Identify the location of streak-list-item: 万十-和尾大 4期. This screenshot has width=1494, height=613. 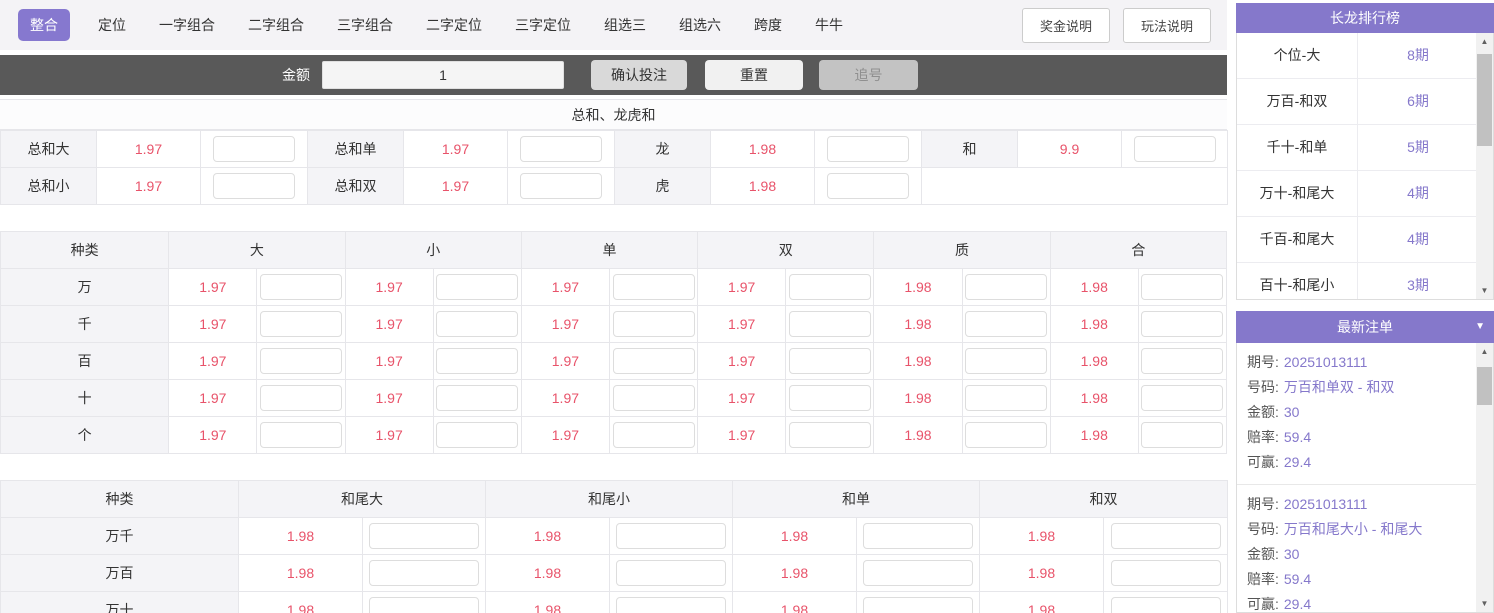
(1365, 194).